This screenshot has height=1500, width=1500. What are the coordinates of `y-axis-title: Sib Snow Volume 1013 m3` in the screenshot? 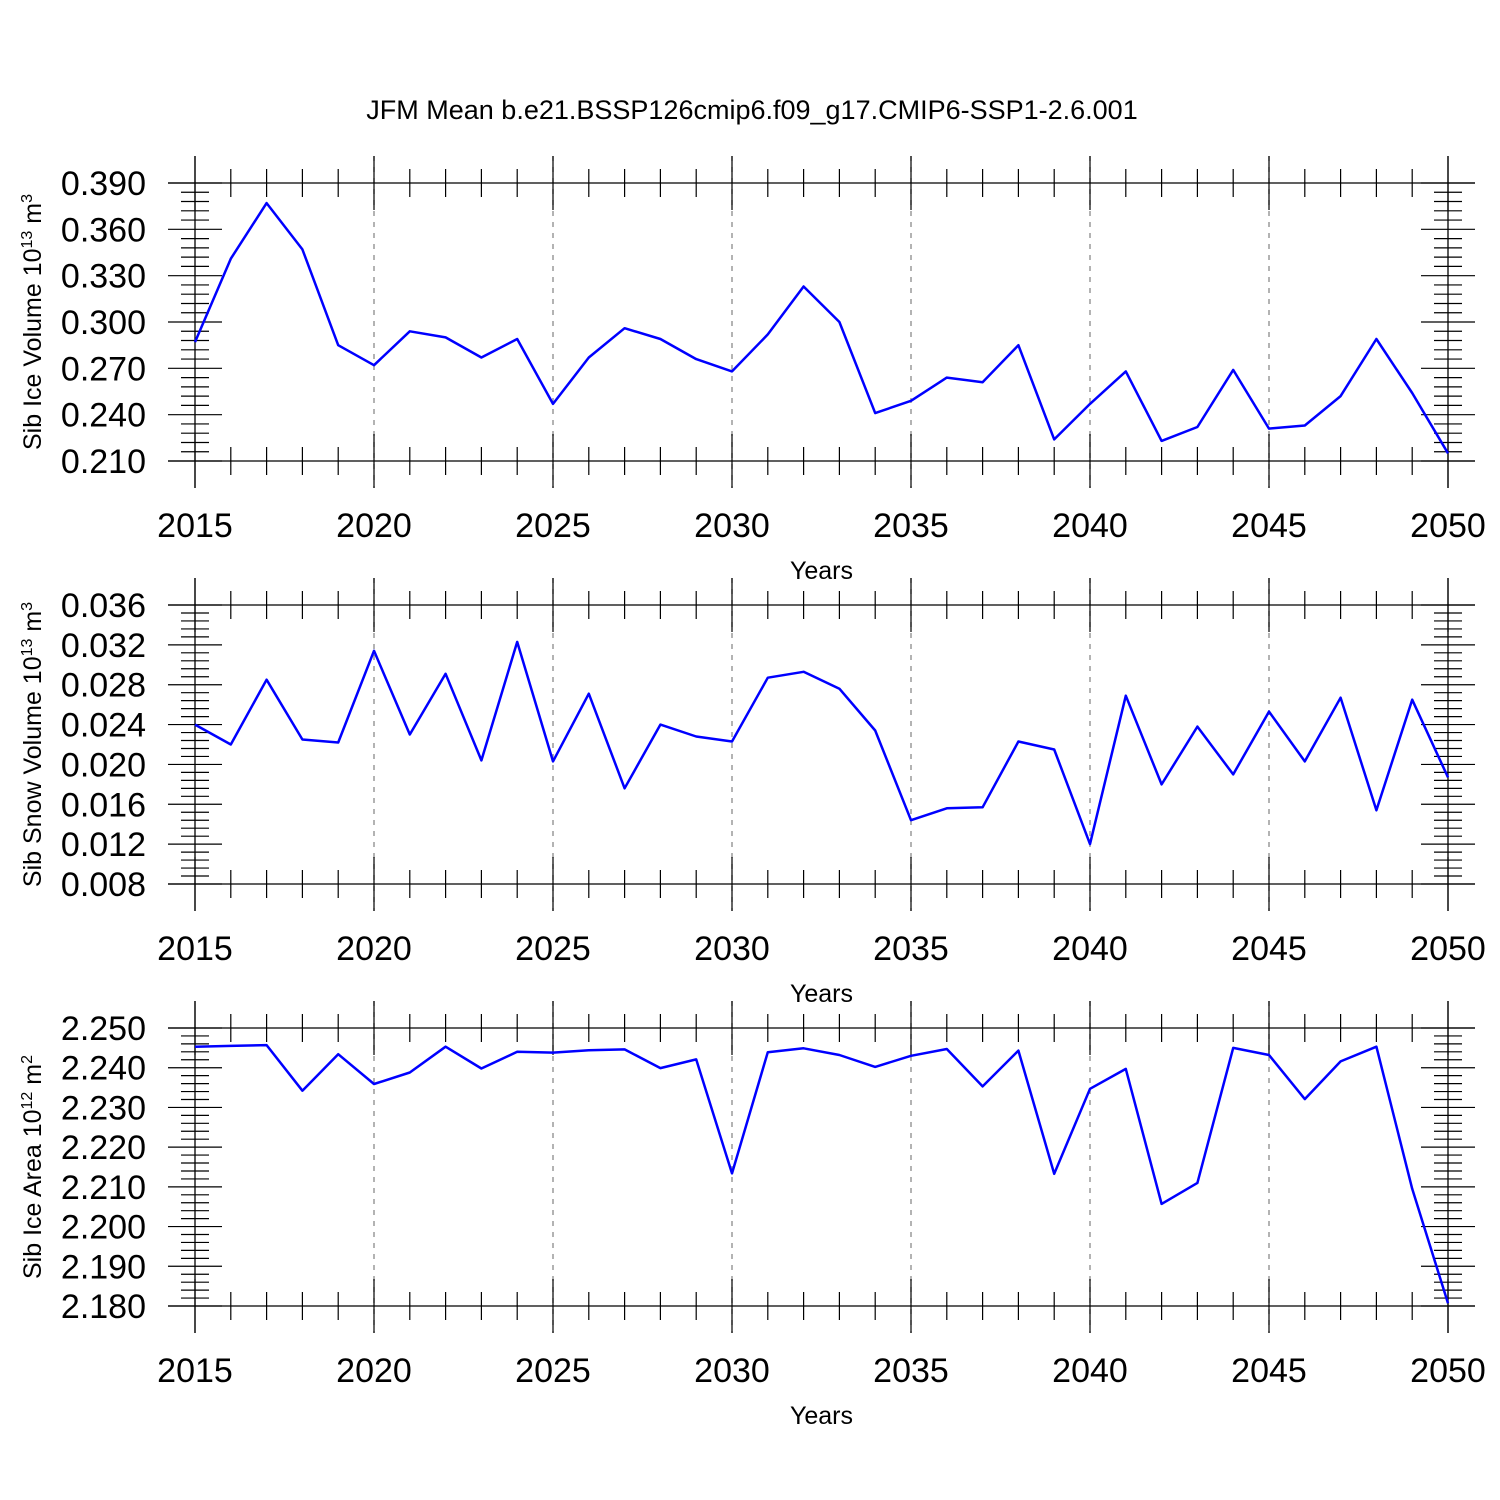 It's located at (33, 744).